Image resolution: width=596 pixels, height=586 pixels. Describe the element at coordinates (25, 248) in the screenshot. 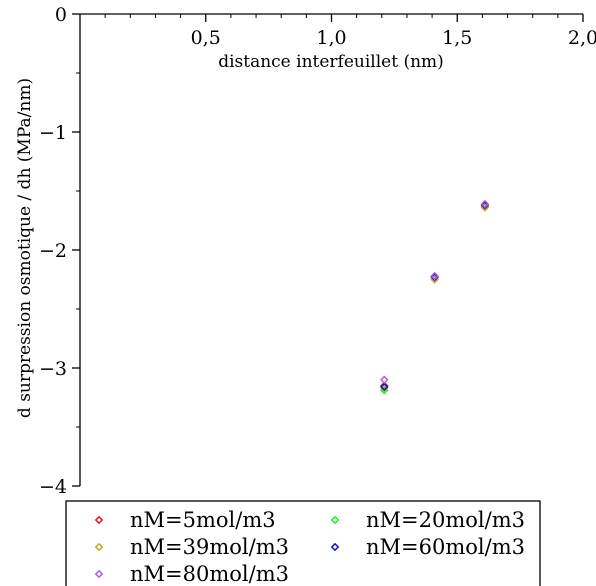

I see `y-axis-title: d surpression osmotique / dh (MPa/nm)` at that location.